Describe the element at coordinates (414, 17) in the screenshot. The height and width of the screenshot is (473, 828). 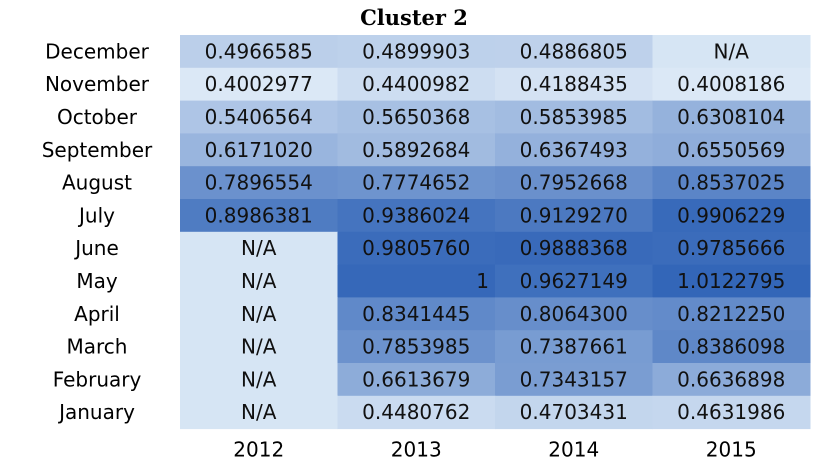
I see `chart-title: Cluster 2` at that location.